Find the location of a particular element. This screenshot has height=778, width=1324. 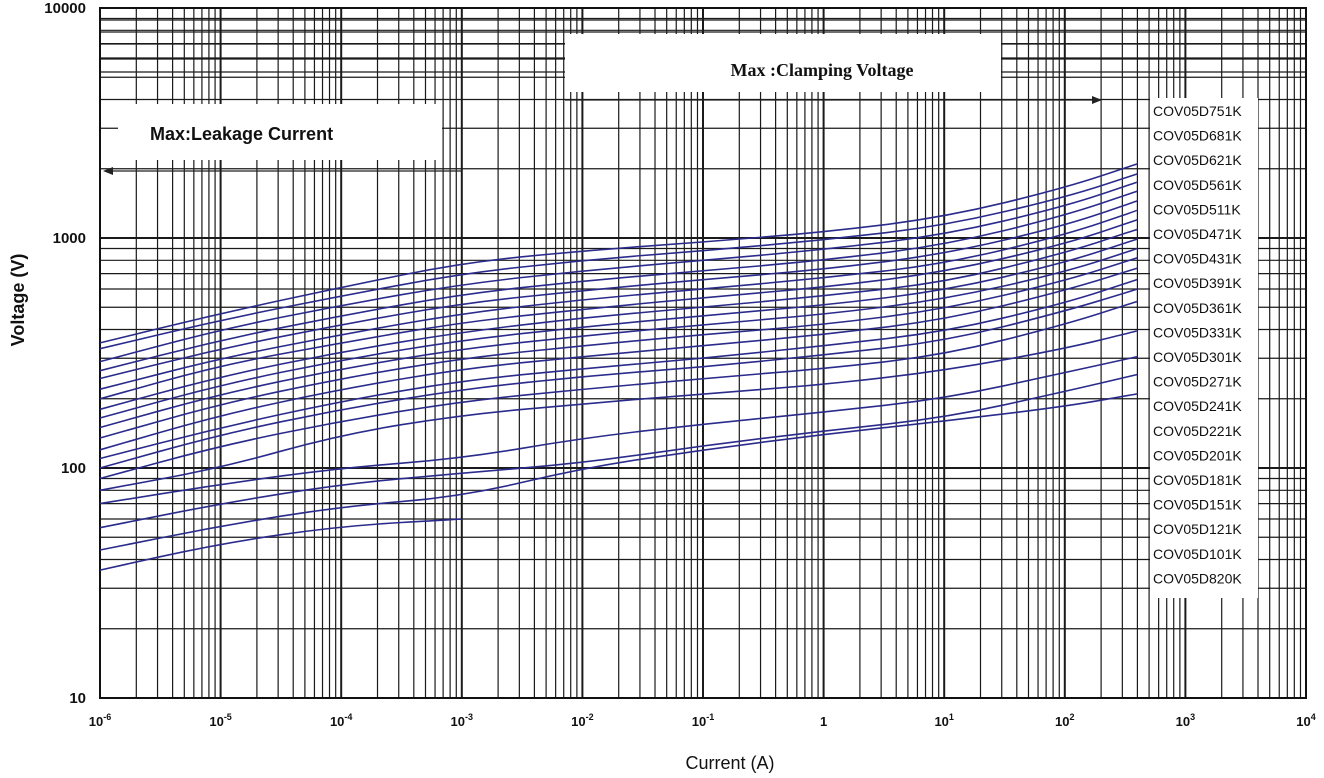

legend-entry: COV05D151K is located at coordinates (1197, 505).